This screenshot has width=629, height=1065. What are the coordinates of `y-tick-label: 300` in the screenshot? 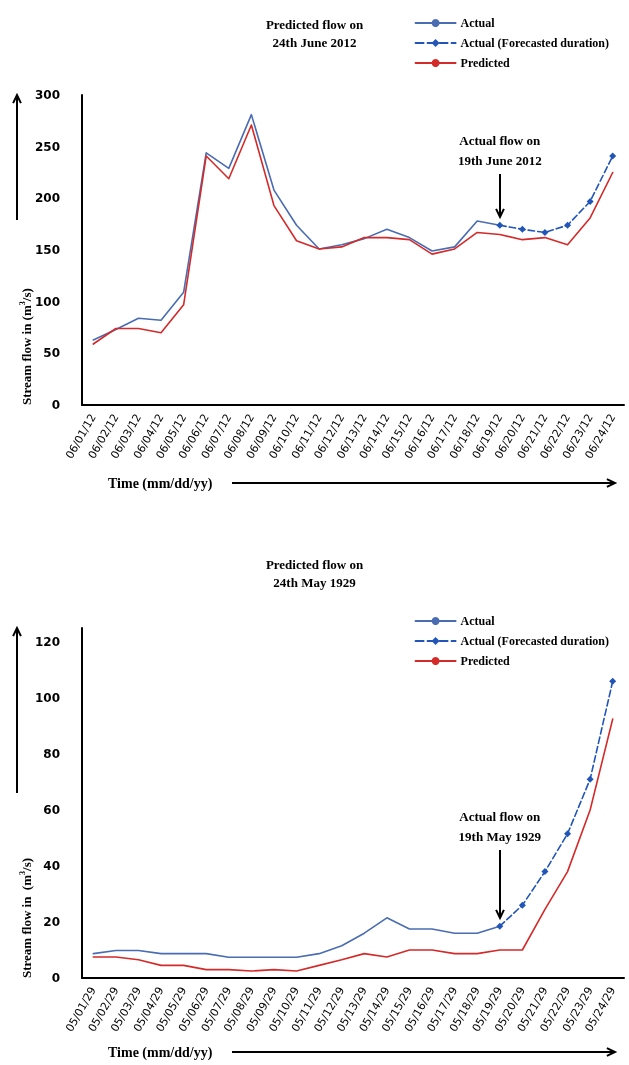 It's located at (47, 95).